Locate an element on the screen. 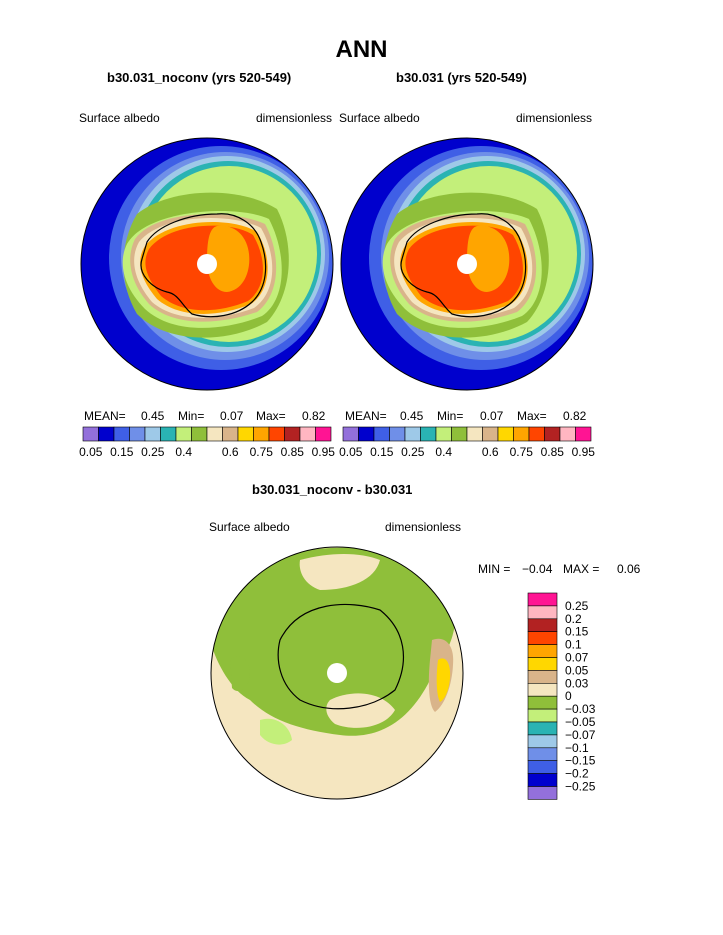  panel3-min-label: MIN = is located at coordinates (494, 569).